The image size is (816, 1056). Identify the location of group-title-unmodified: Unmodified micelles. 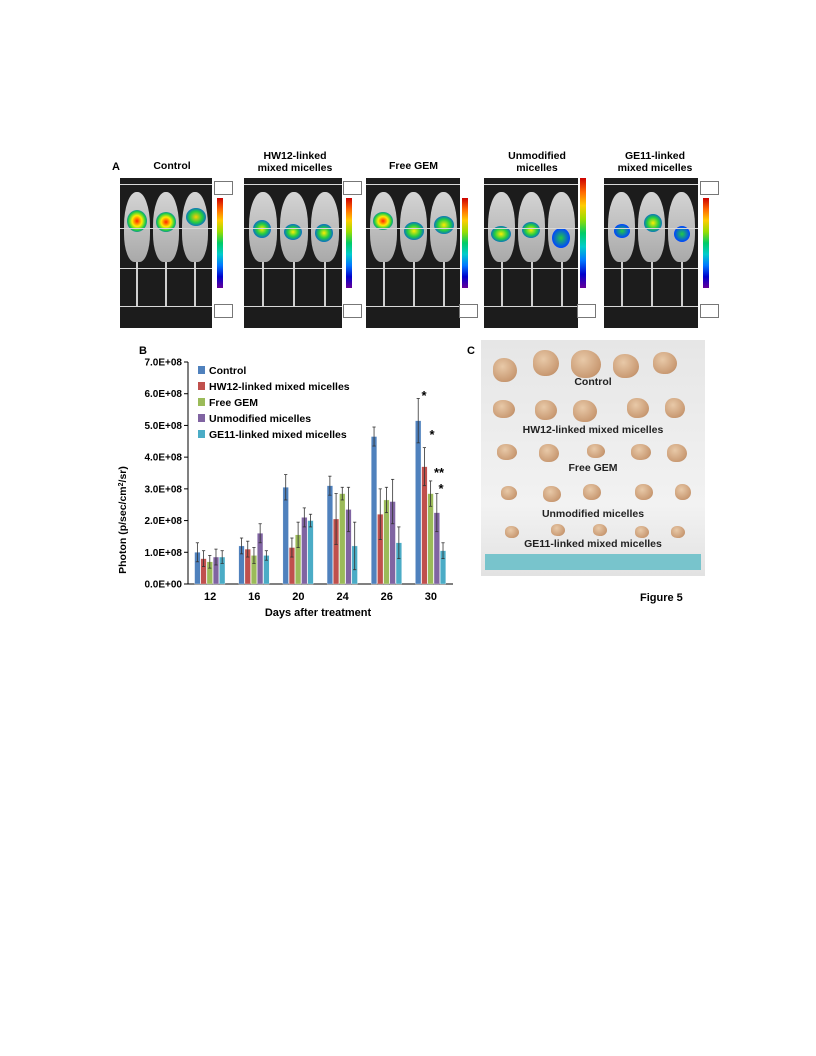
(537, 162).